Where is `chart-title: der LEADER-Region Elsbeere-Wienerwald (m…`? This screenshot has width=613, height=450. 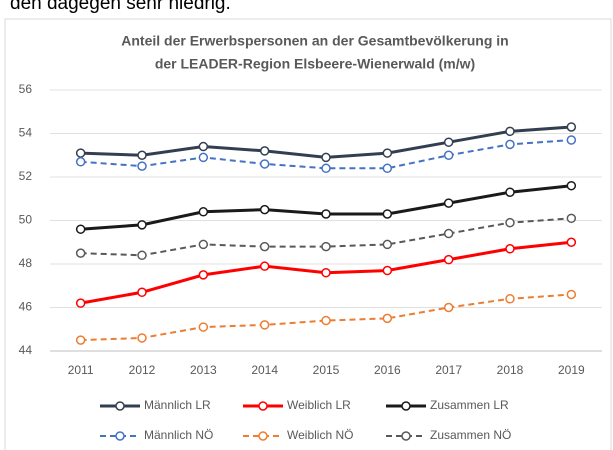
chart-title: der LEADER-Region Elsbeere-Wienerwald (m… is located at coordinates (315, 64).